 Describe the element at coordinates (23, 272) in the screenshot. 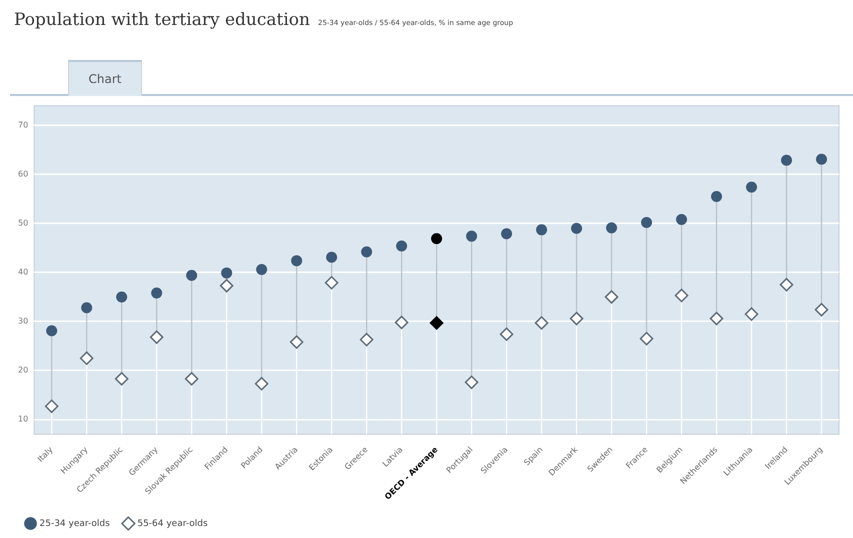

I see `y-tick-label: 40` at that location.